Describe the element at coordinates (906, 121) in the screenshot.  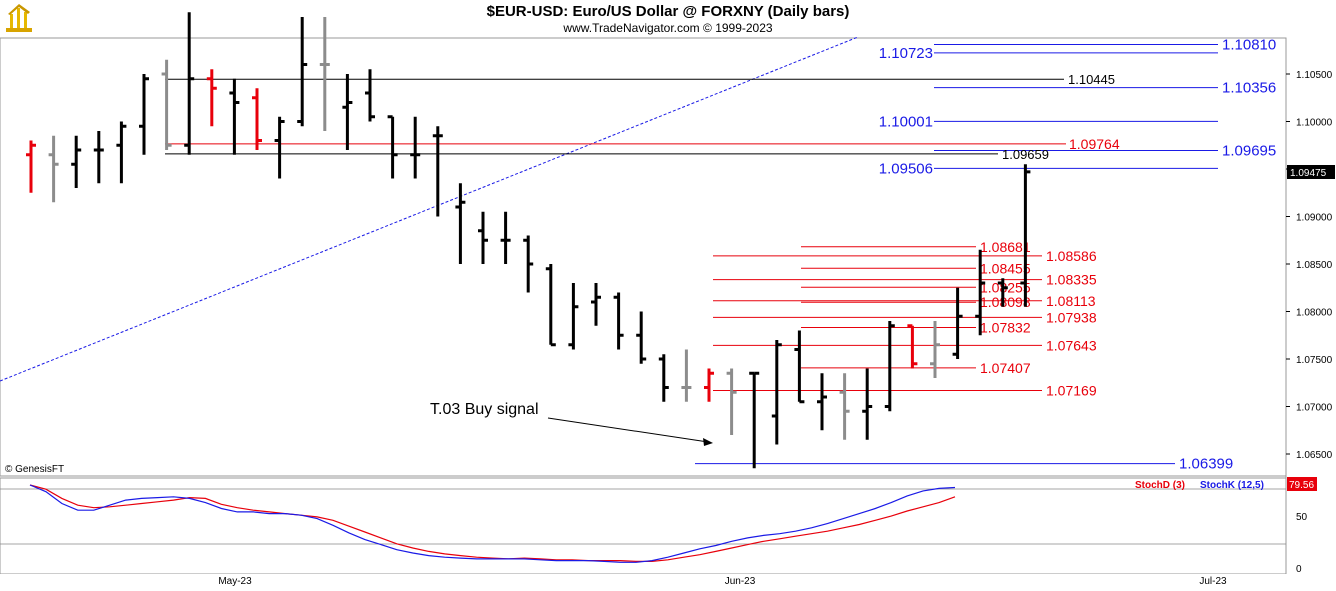
I see `level-blue-label: 1.10001` at that location.